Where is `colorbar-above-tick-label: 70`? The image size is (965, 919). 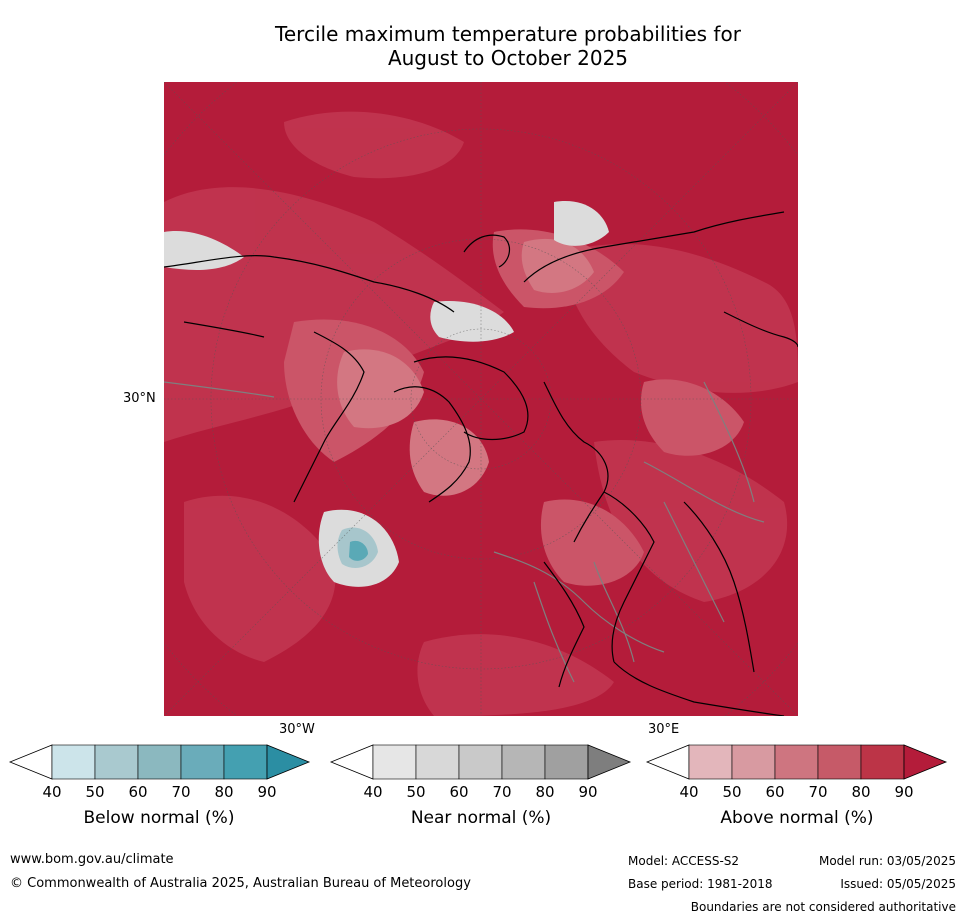
colorbar-above-tick-label: 70 is located at coordinates (818, 792).